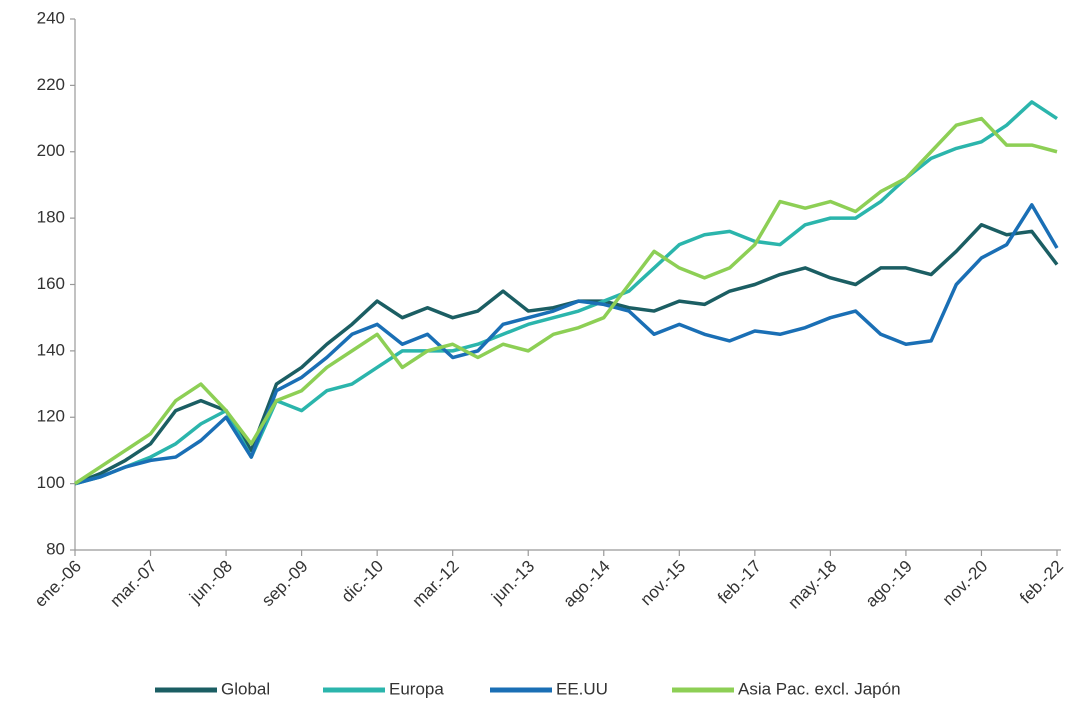 The image size is (1067, 711). I want to click on x-tick-label: ago.-19, so click(889, 584).